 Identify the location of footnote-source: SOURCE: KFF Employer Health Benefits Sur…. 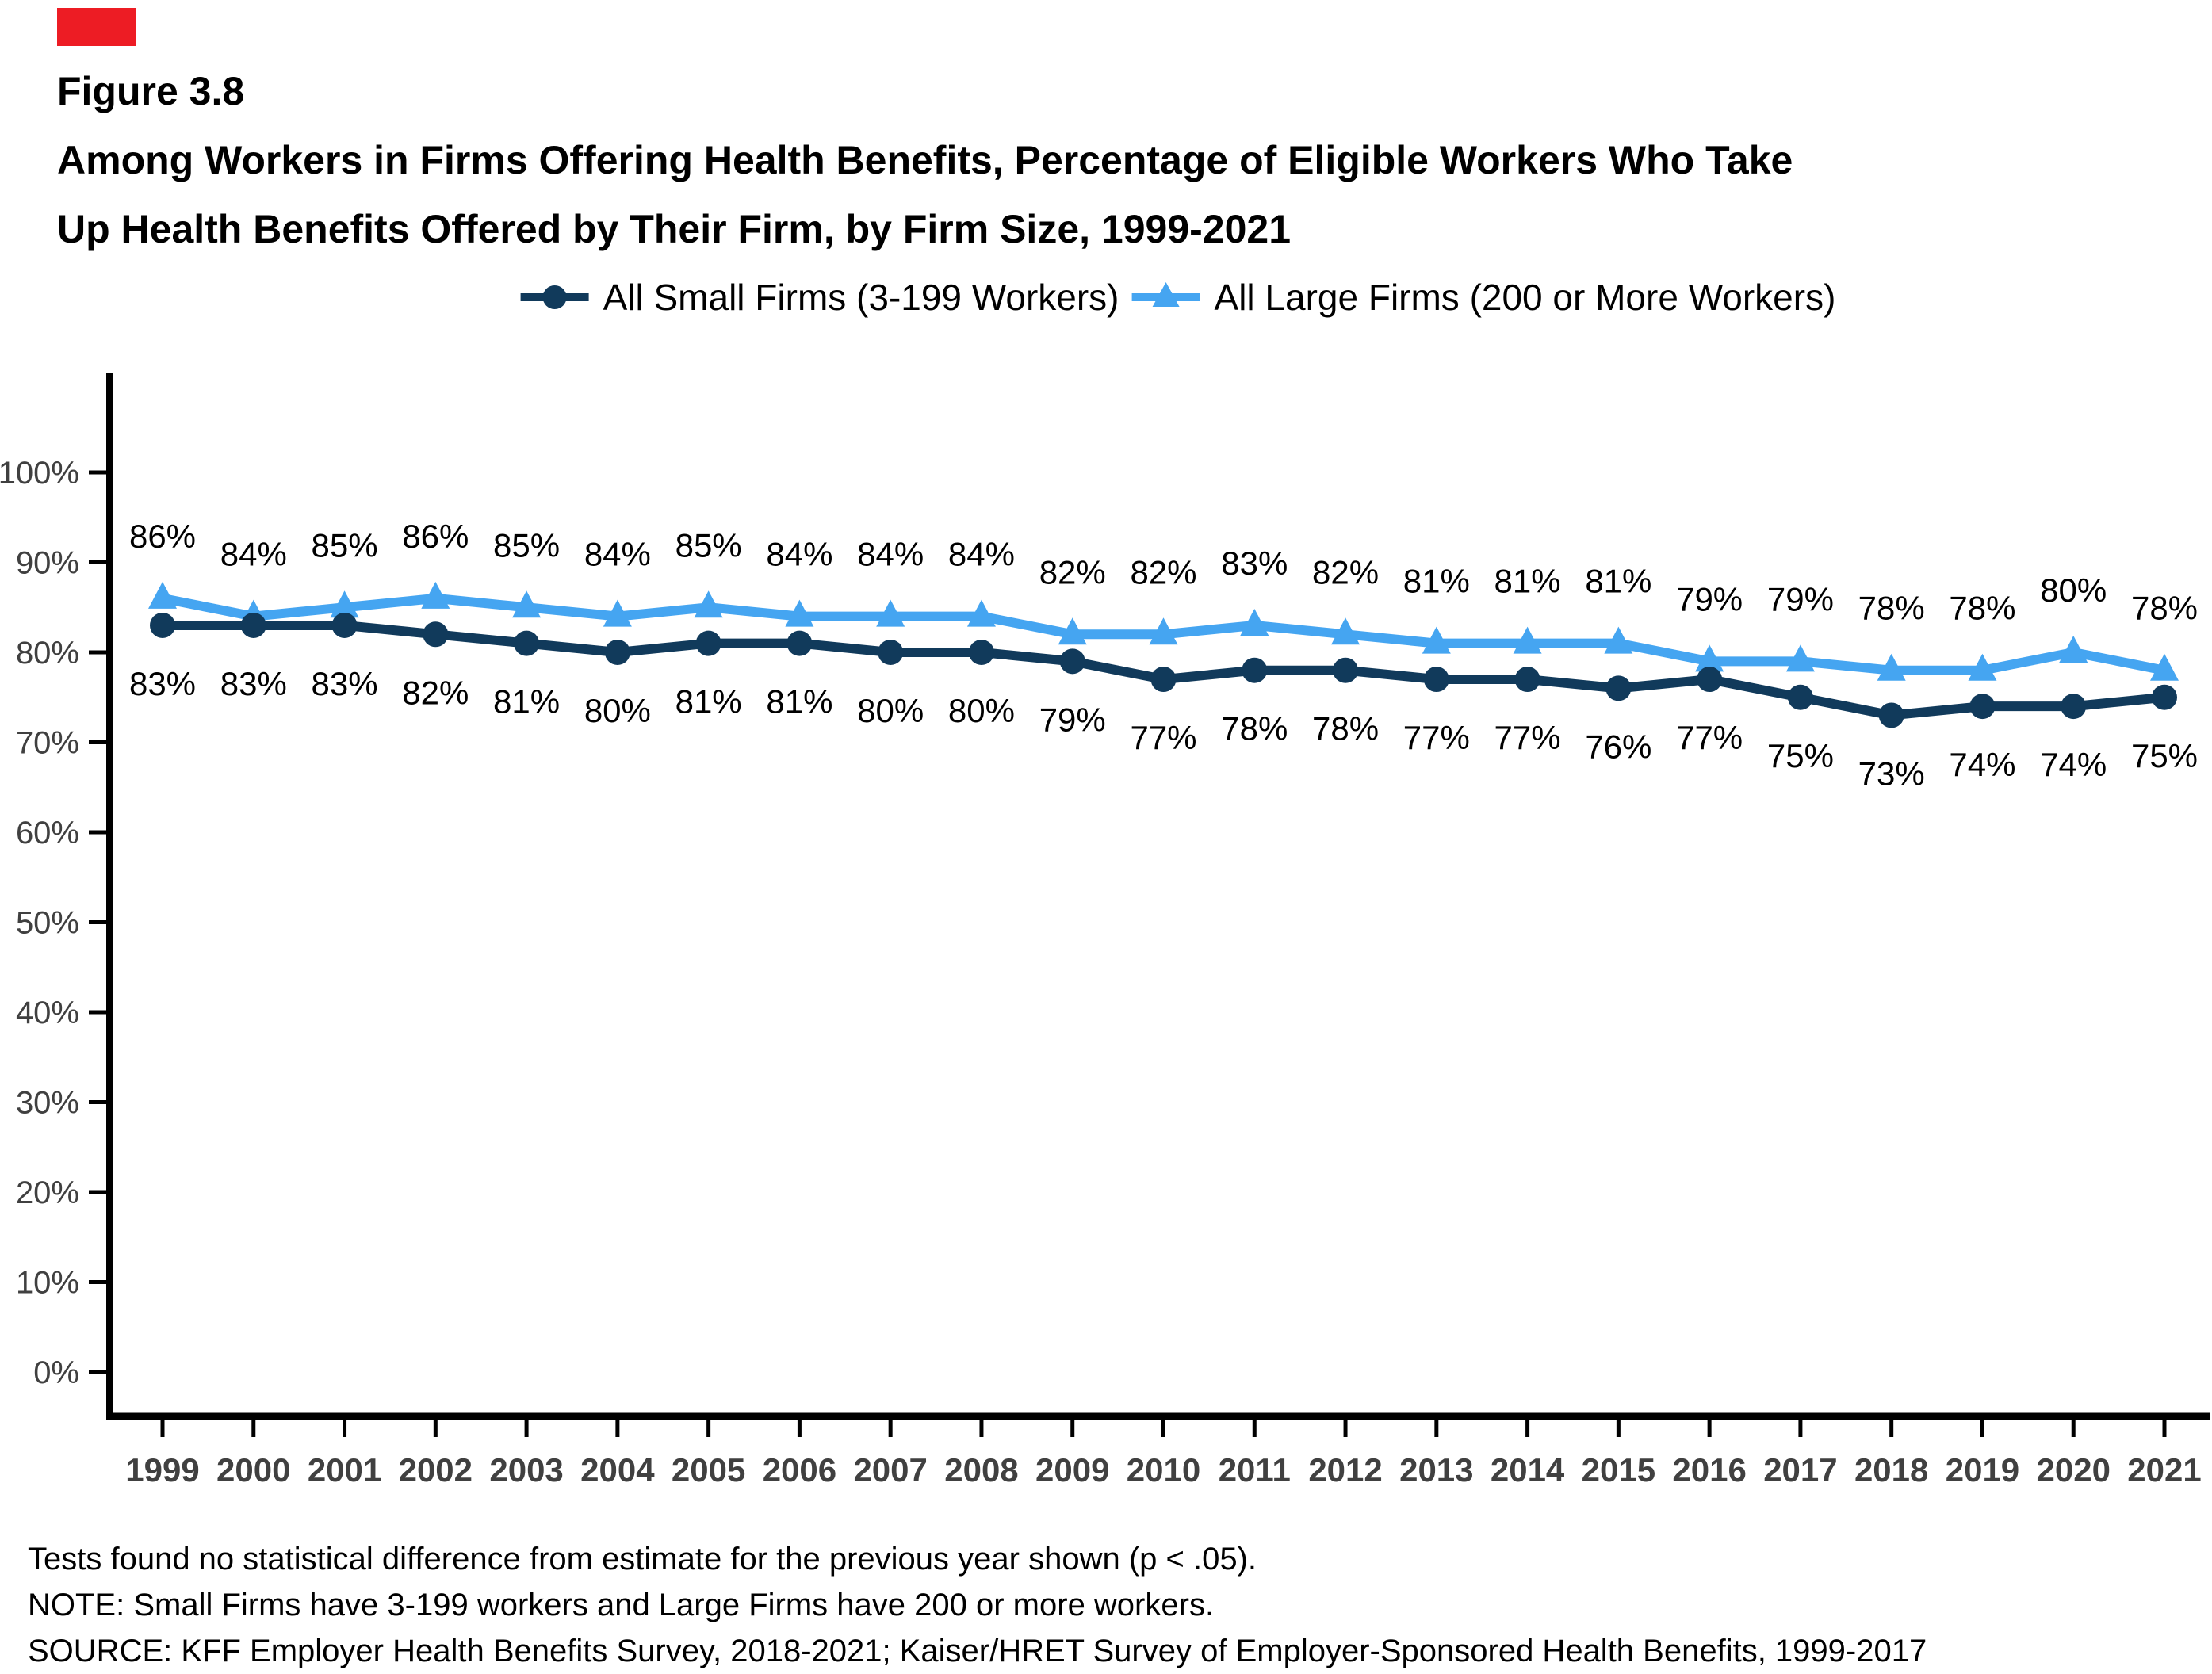
(978, 1651).